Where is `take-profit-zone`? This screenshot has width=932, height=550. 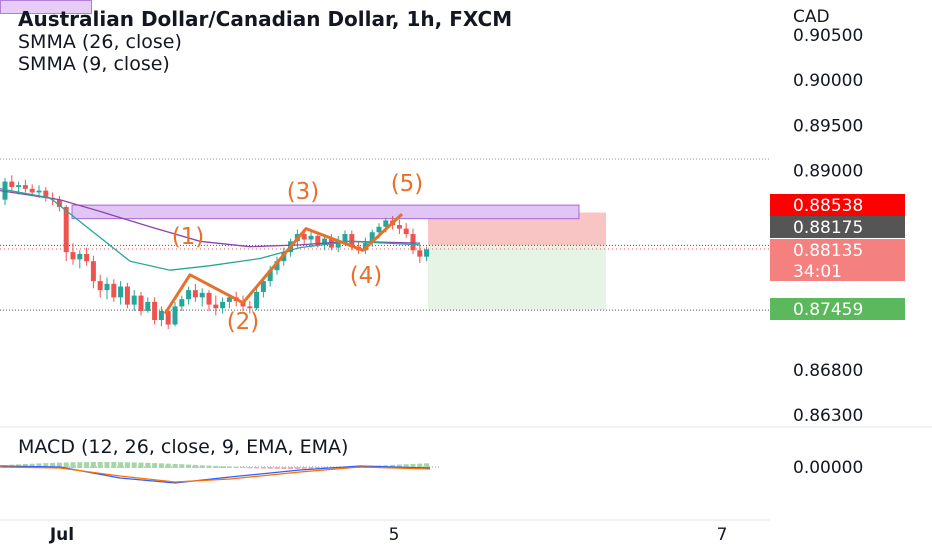 take-profit-zone is located at coordinates (517, 278).